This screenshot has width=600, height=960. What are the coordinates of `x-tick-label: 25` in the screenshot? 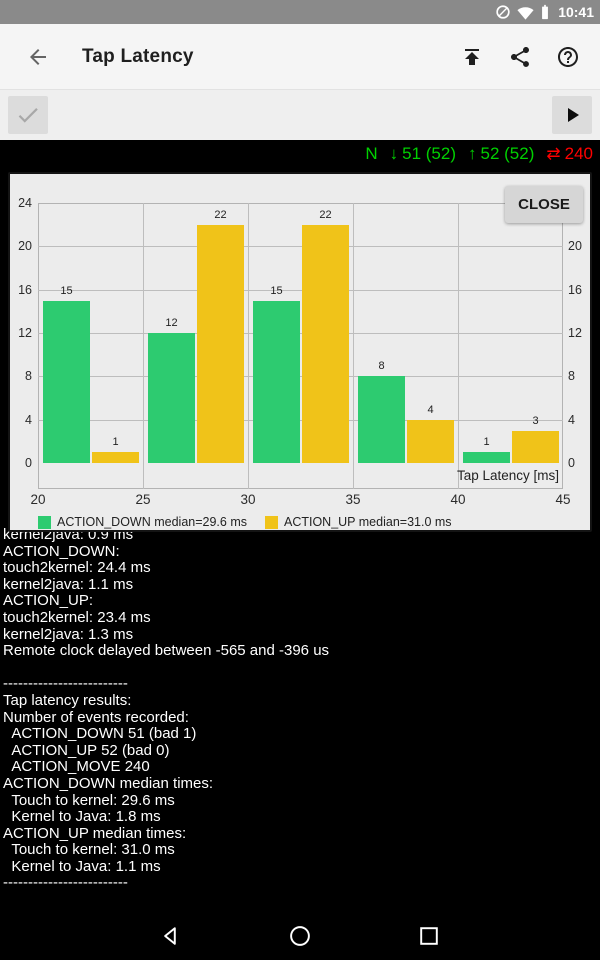 It's located at (143, 499).